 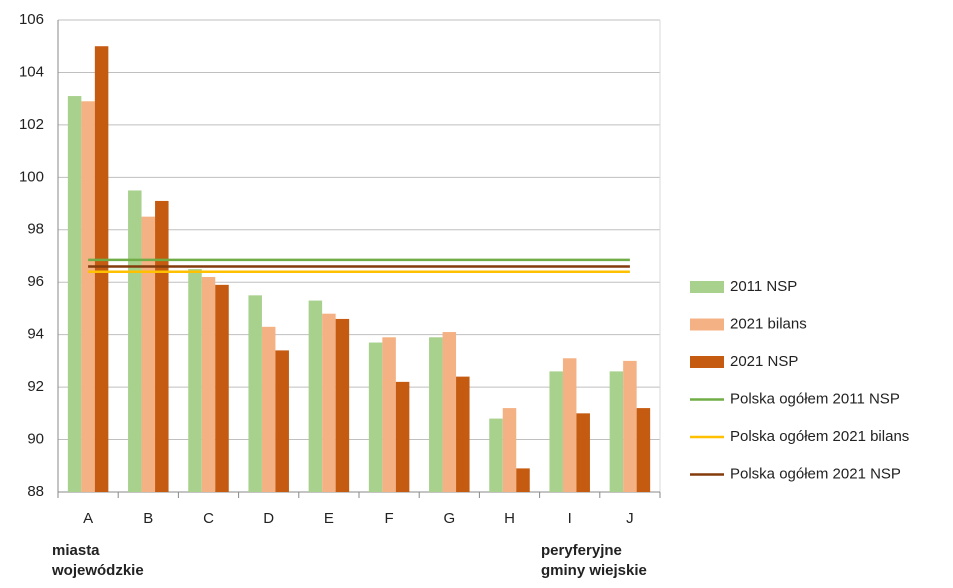 I want to click on y-tick-label: 94, so click(x=35, y=334).